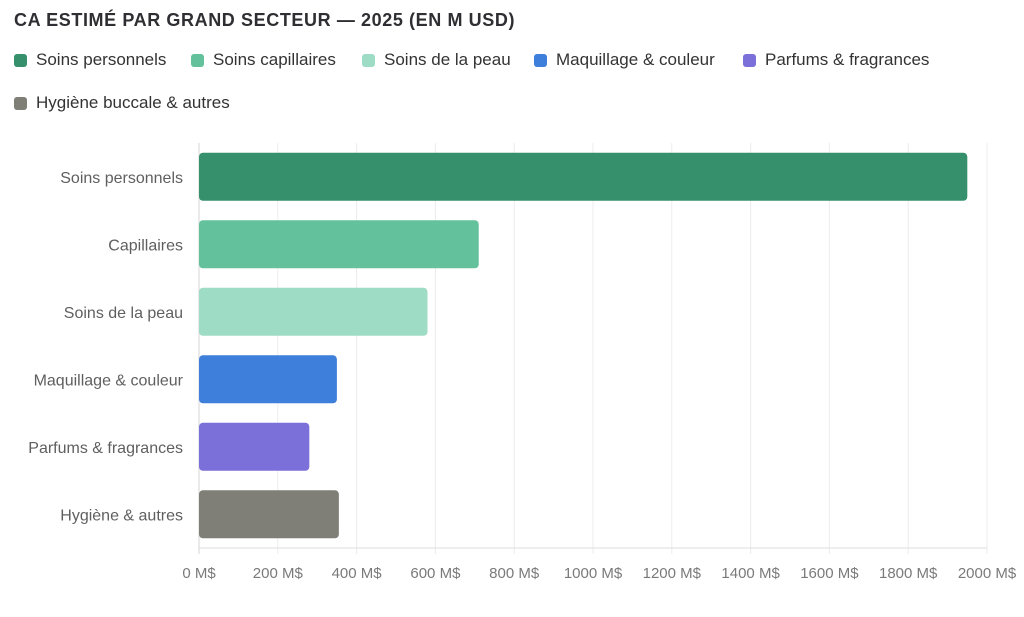 The image size is (1024, 617). I want to click on x-tick-label: 2000 M$, so click(987, 573).